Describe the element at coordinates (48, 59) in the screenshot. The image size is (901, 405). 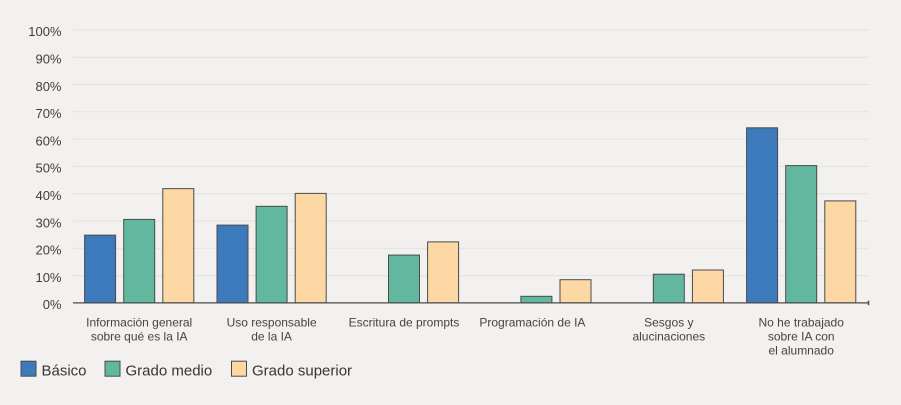
I see `svg-text: 90%` at that location.